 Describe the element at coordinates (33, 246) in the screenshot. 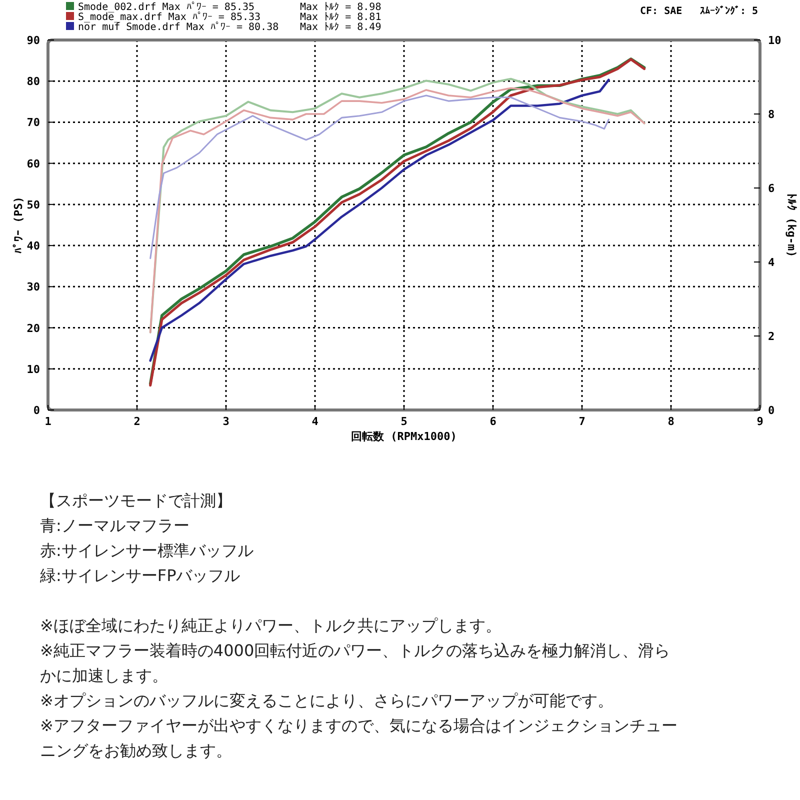

I see `y-tick-label: 40` at that location.